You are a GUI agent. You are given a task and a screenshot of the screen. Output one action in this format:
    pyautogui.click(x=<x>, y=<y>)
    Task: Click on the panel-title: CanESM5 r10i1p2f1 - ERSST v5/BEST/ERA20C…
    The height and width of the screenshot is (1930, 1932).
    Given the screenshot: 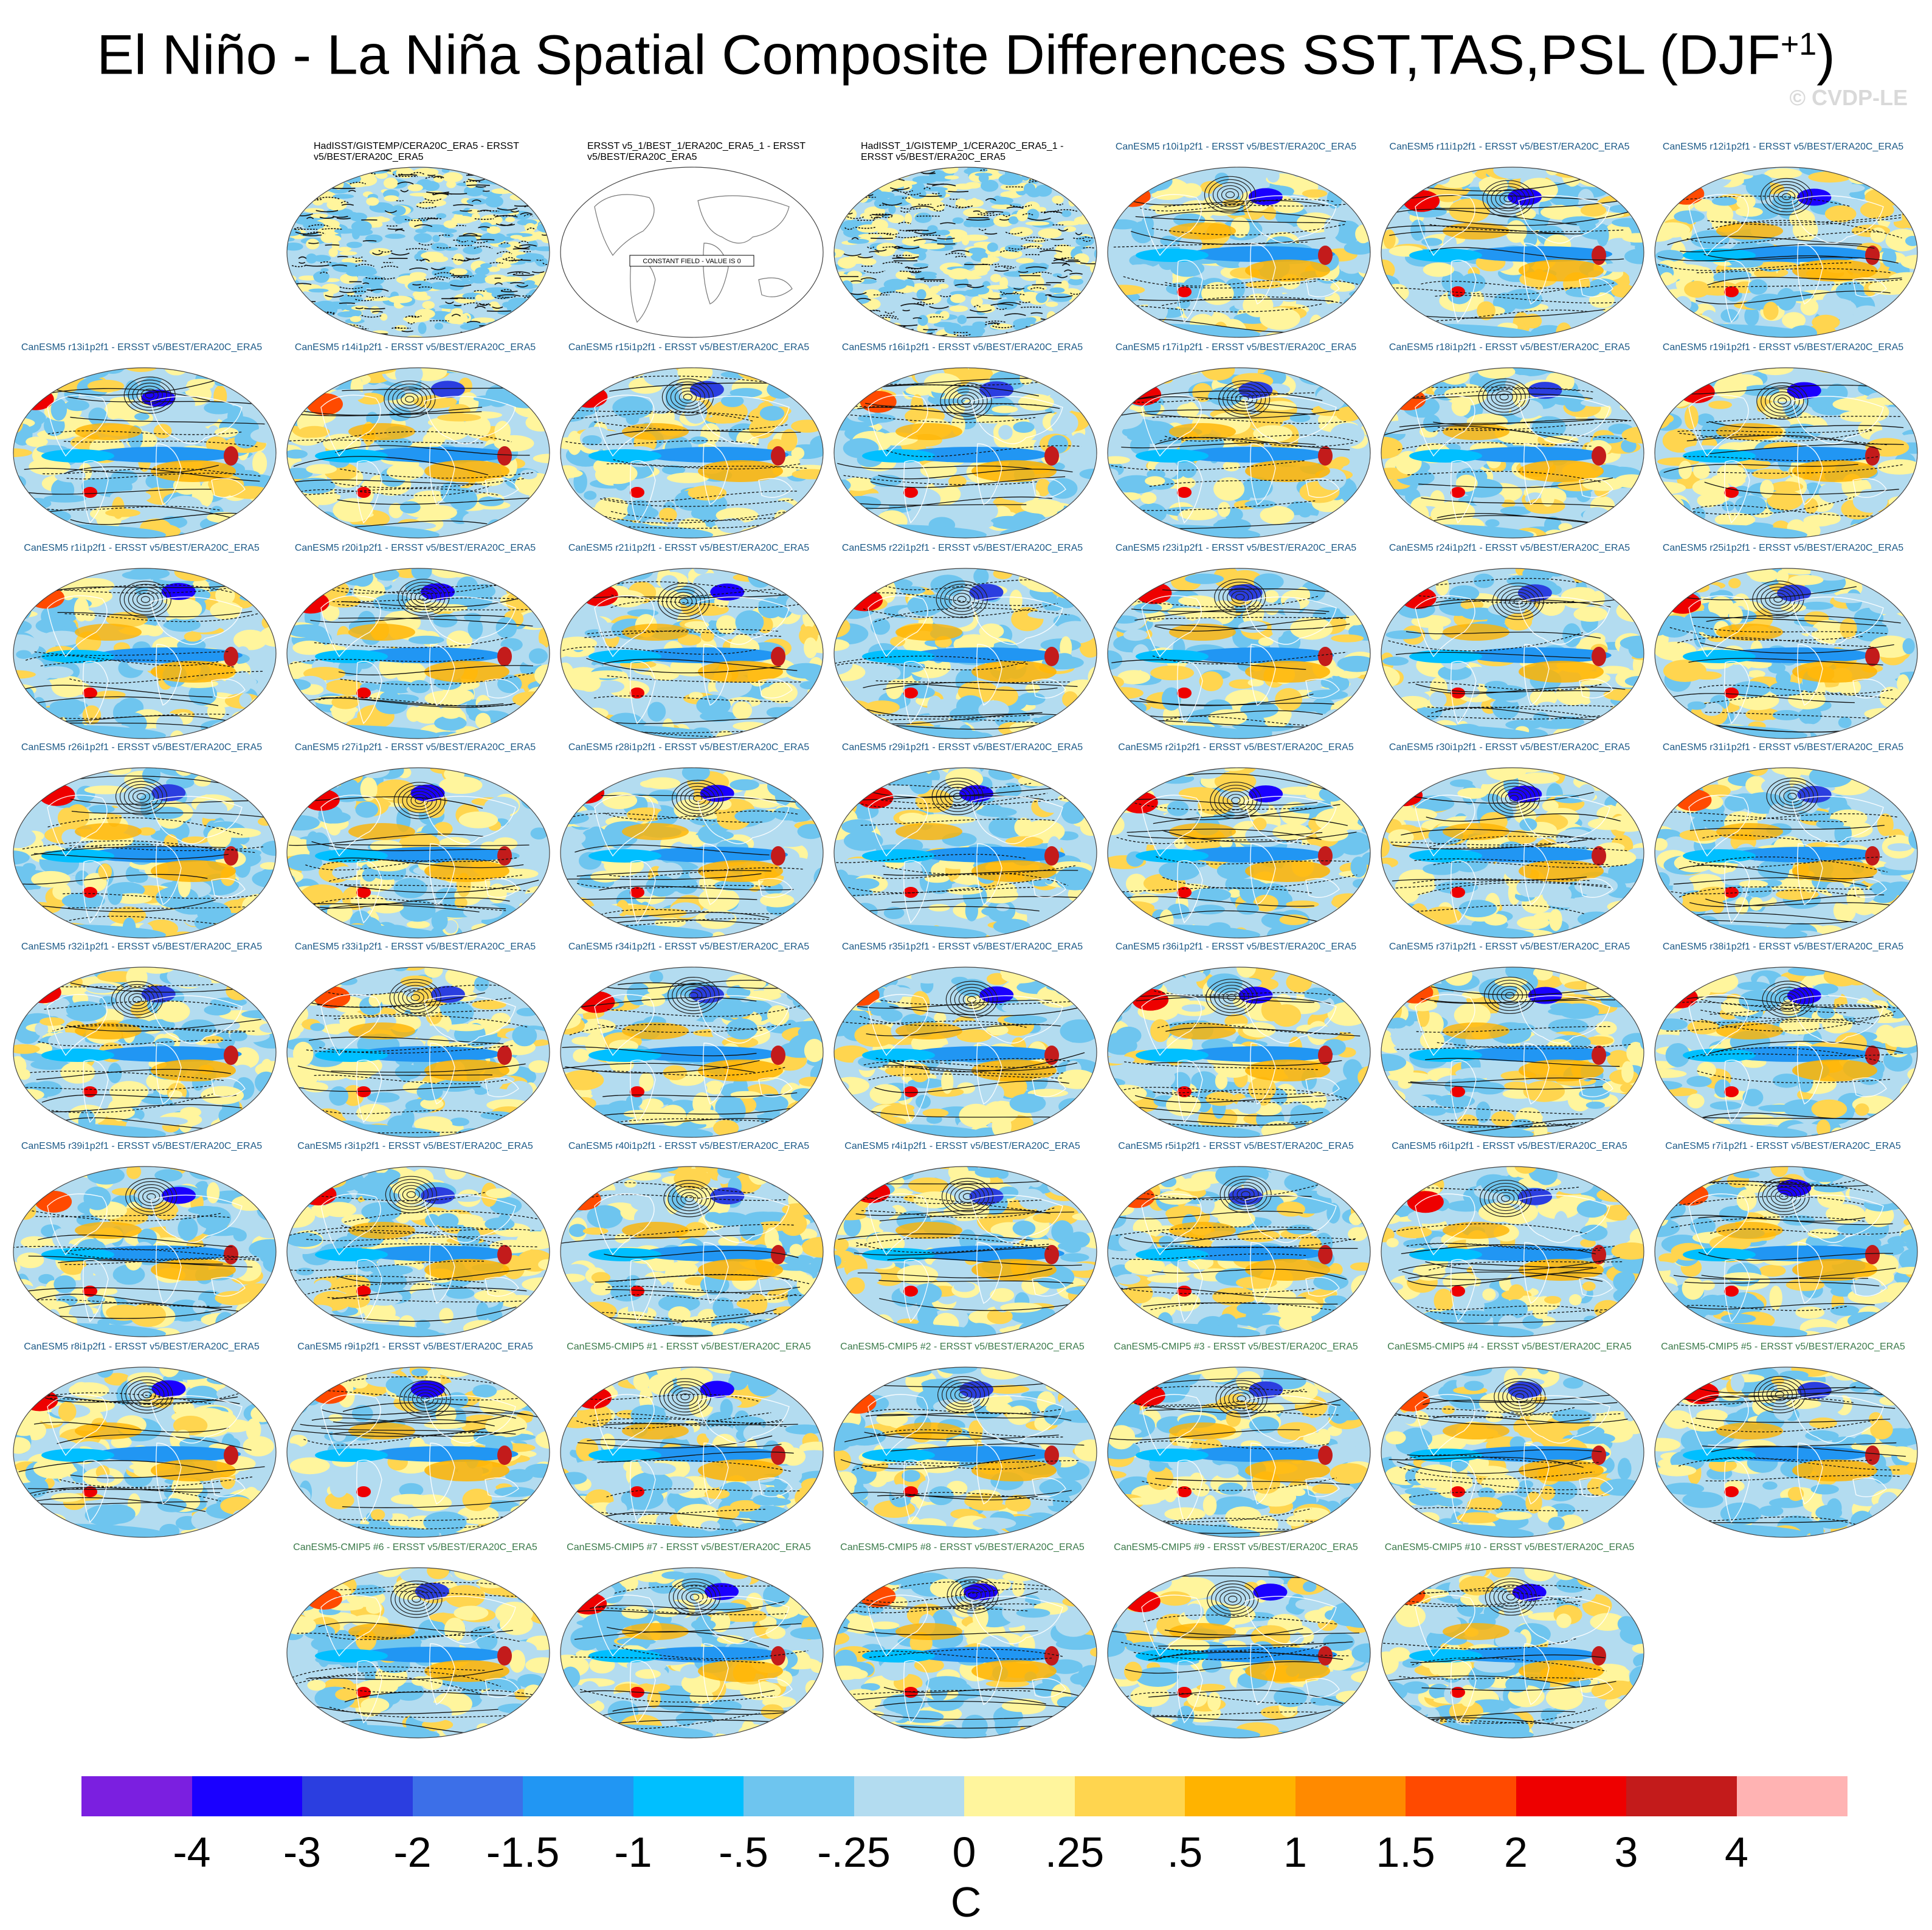 What is the action you would take?
    pyautogui.click(x=1236, y=147)
    